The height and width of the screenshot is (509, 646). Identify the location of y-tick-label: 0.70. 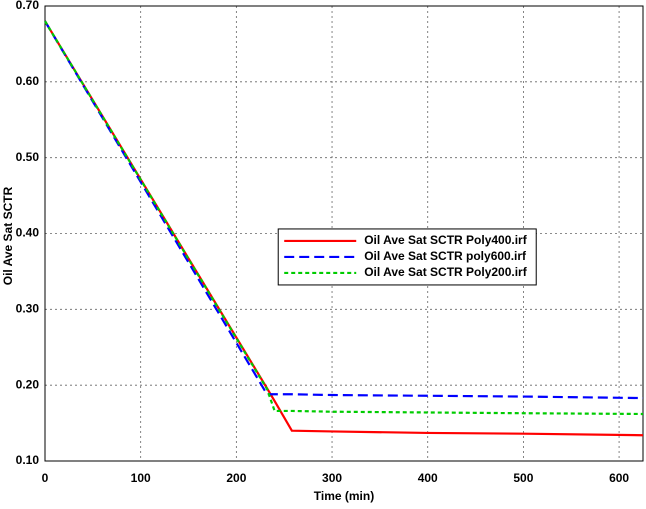
(28, 6).